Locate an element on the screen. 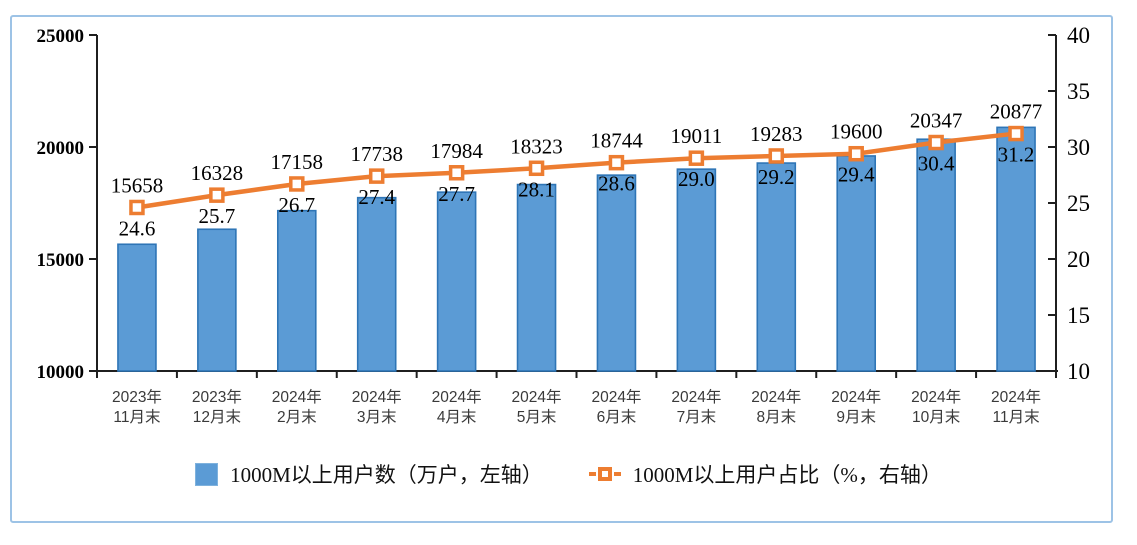  line-value-label: 28.1 is located at coordinates (536, 189).